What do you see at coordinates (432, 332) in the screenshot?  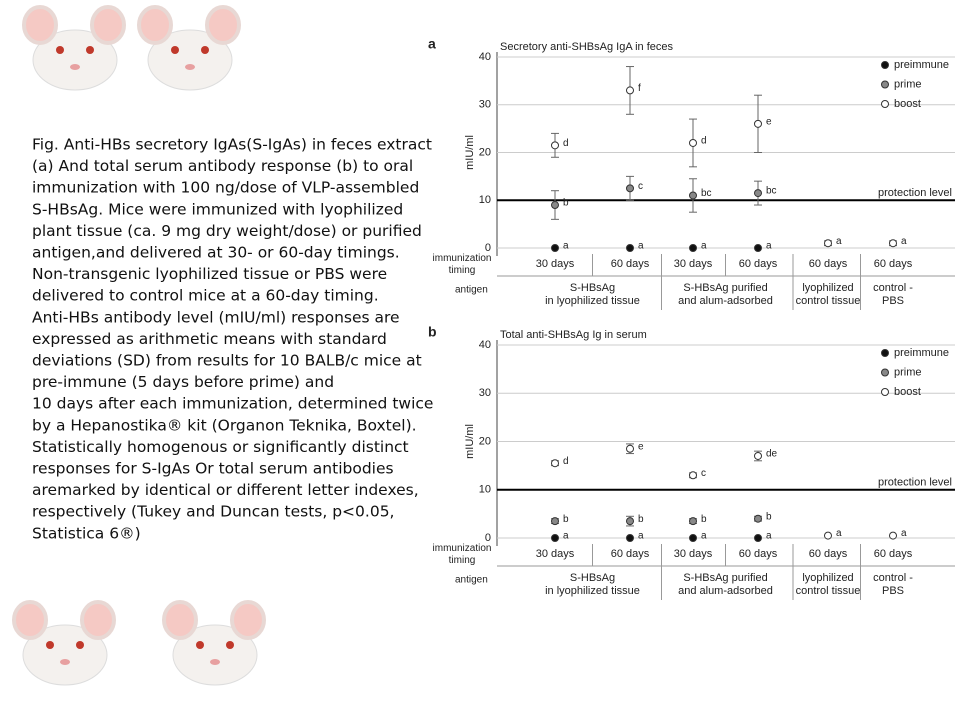 I see `panel-letter: b` at bounding box center [432, 332].